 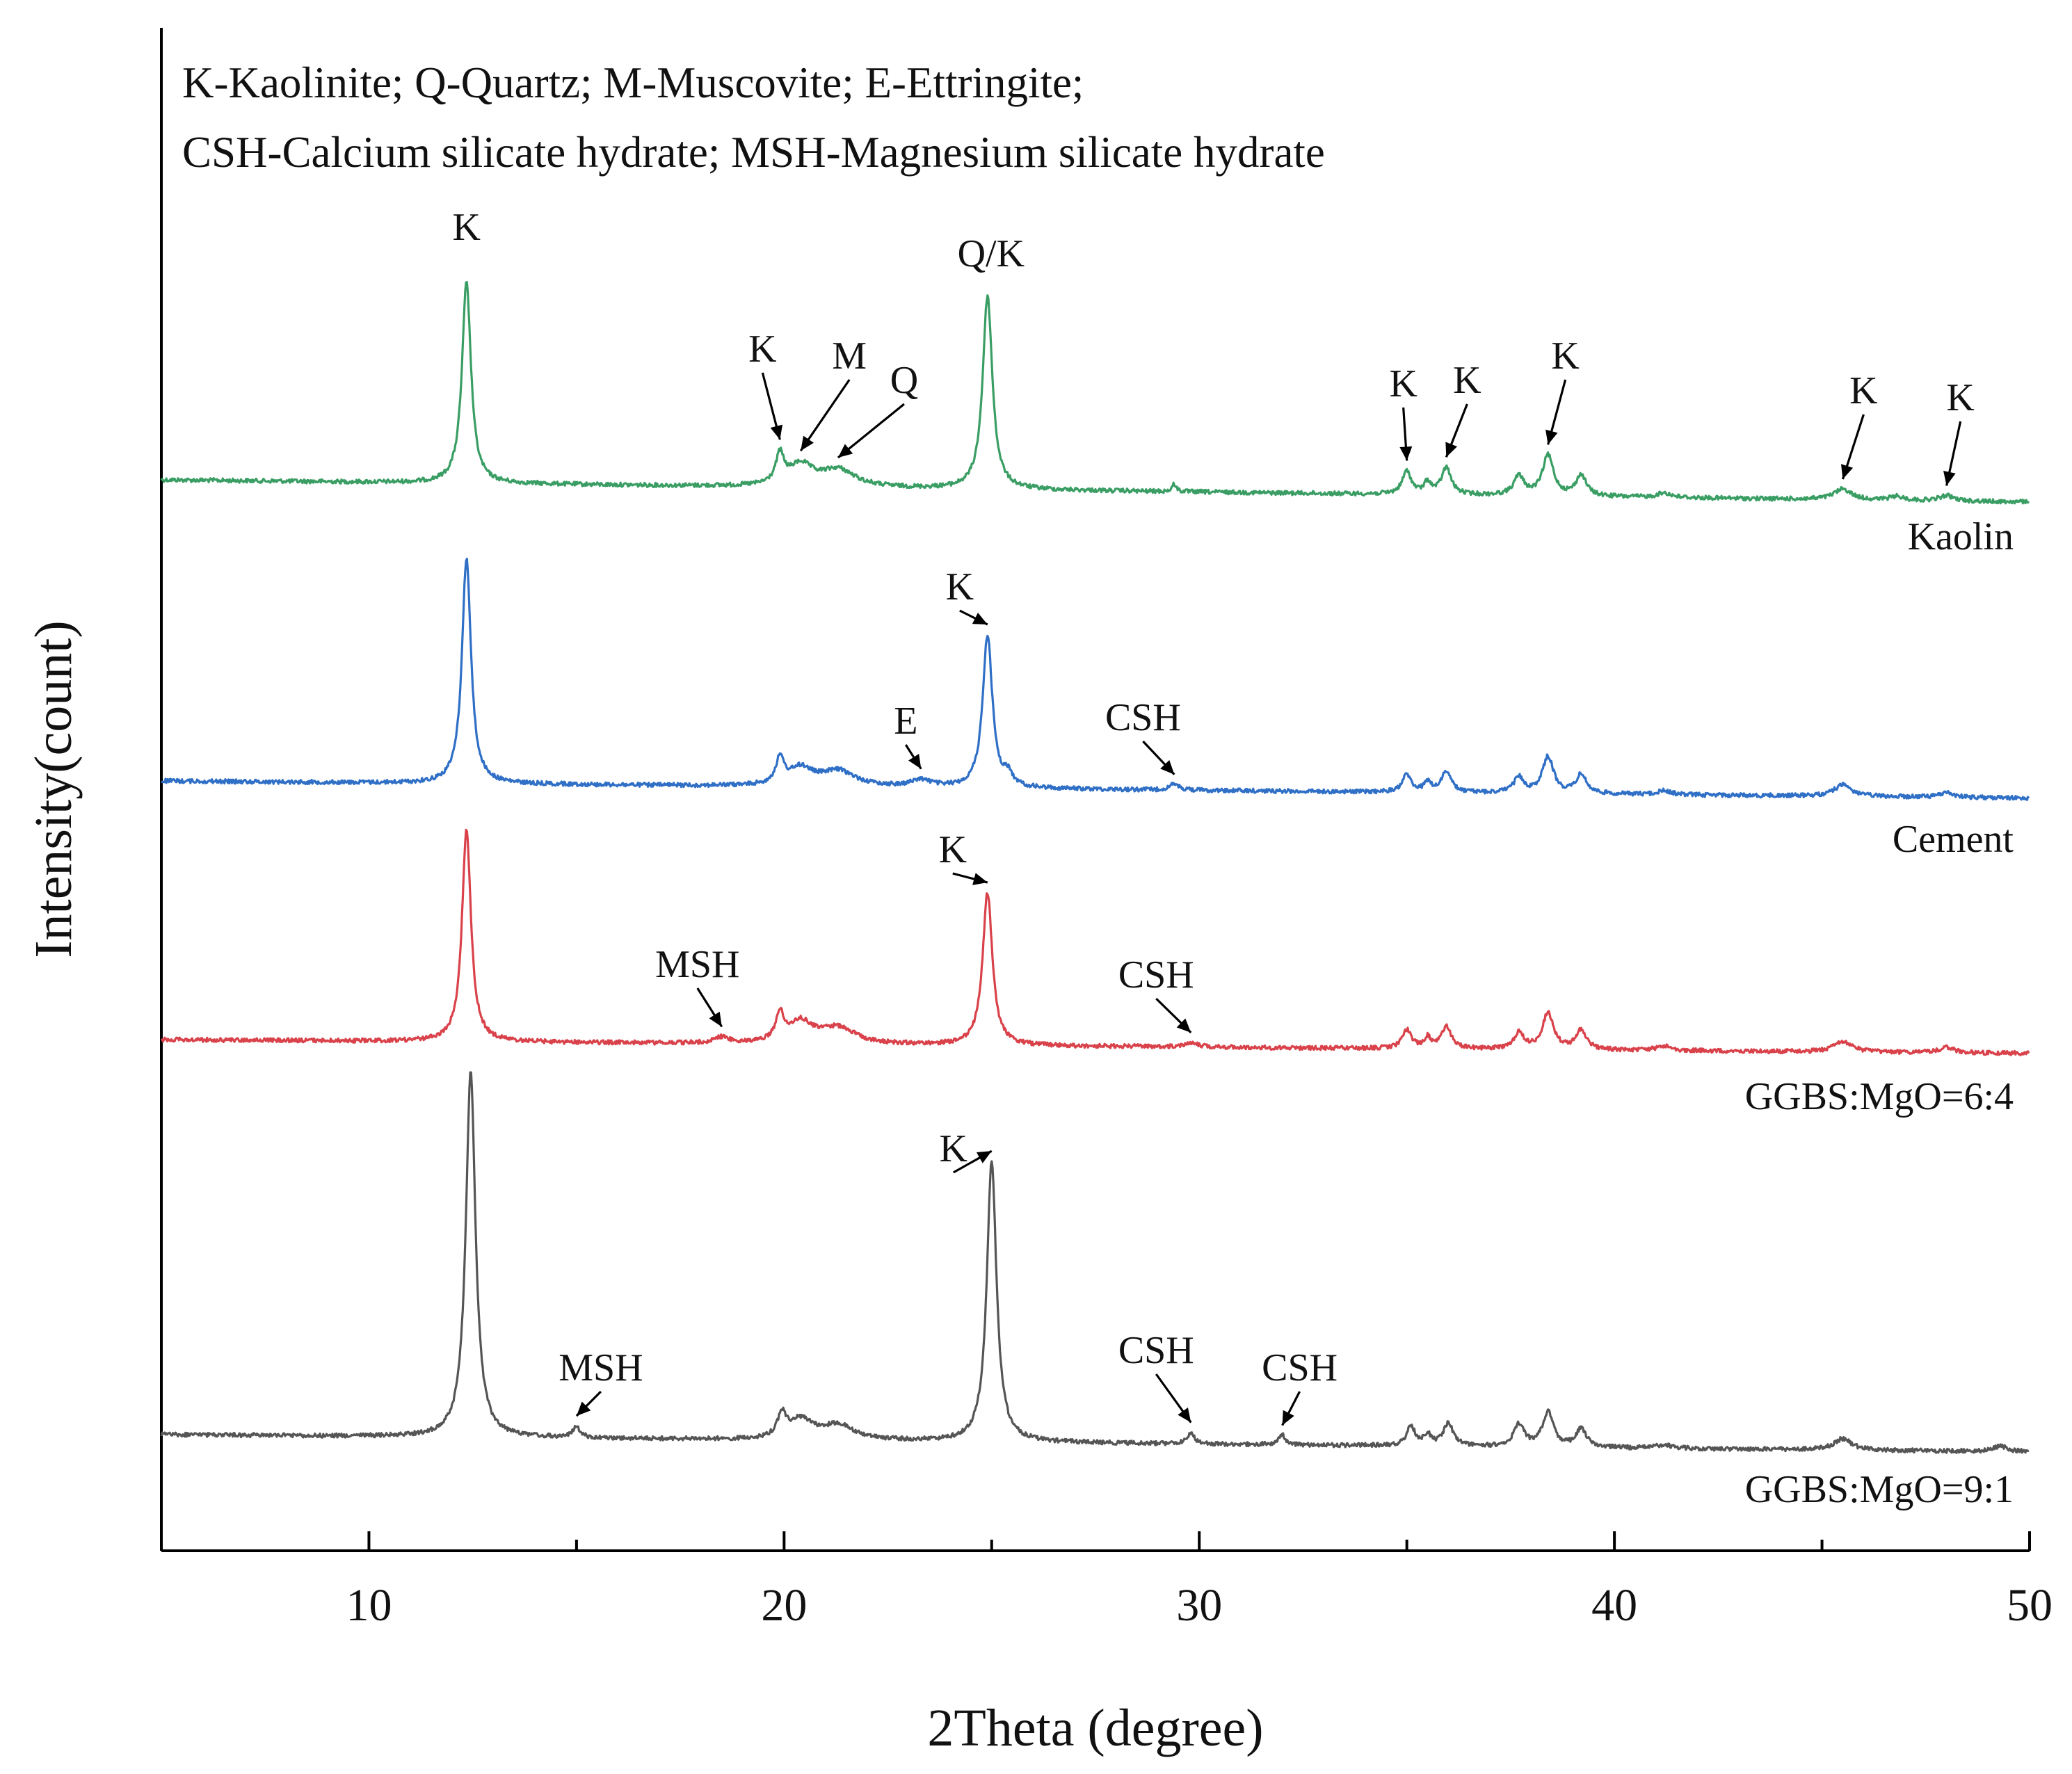 I want to click on series-label: GGBS:MgO=9:1, so click(x=1880, y=1489).